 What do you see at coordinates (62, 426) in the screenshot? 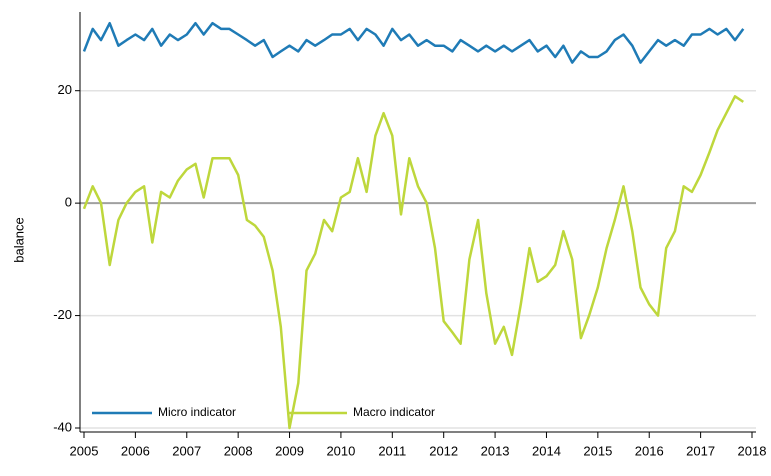
I see `y-tick-label: -40` at bounding box center [62, 426].